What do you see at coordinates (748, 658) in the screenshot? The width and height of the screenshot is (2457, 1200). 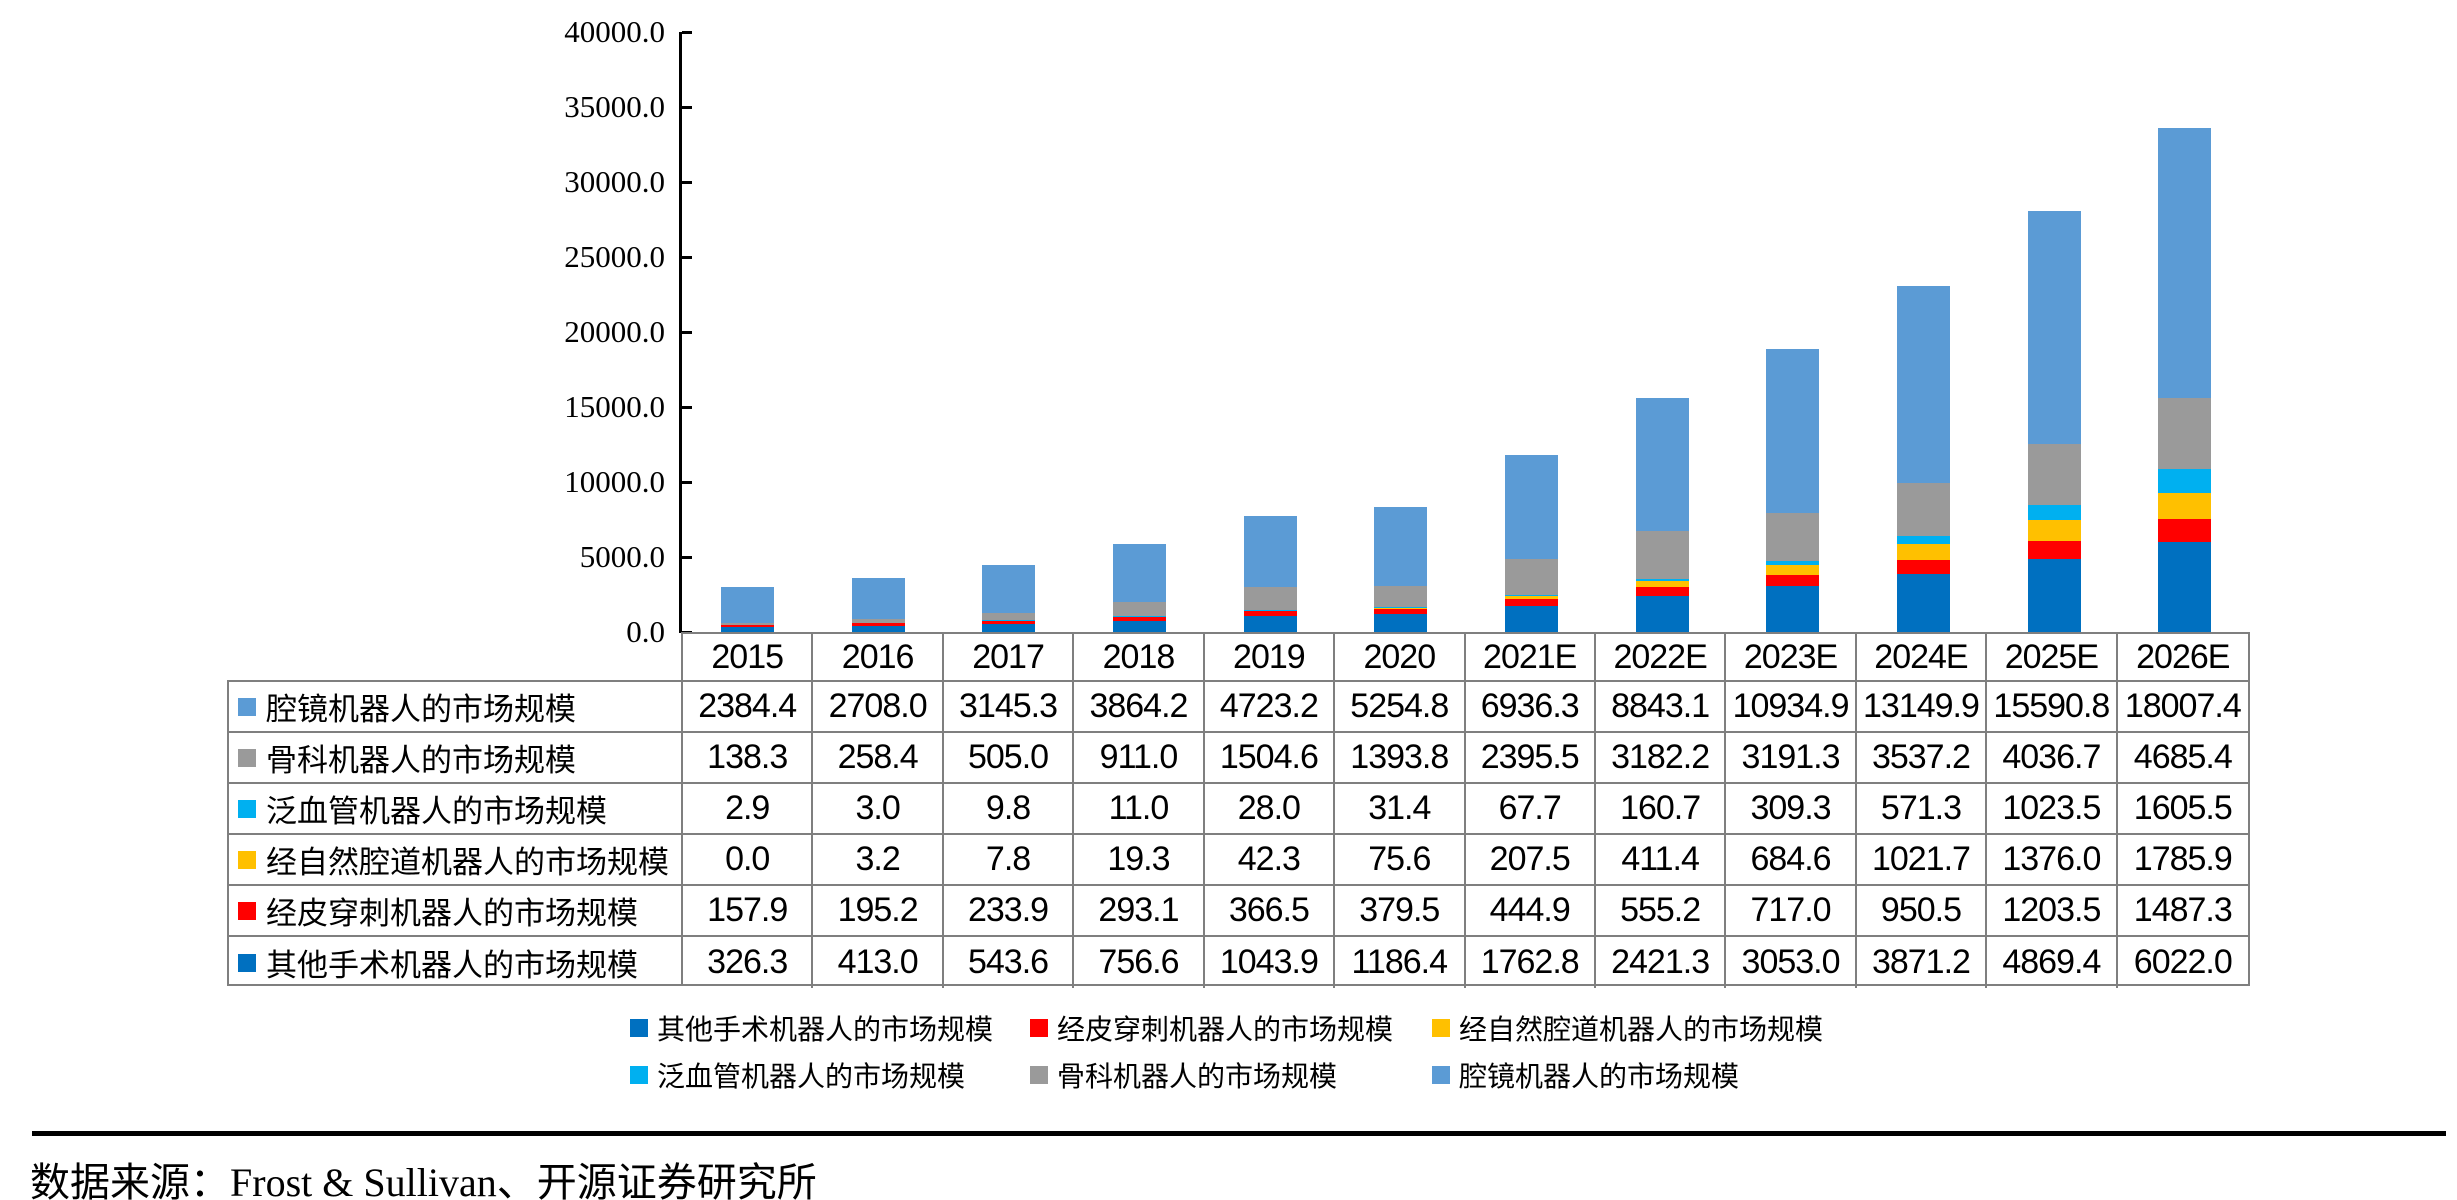 I see `table-header-year: 2015` at bounding box center [748, 658].